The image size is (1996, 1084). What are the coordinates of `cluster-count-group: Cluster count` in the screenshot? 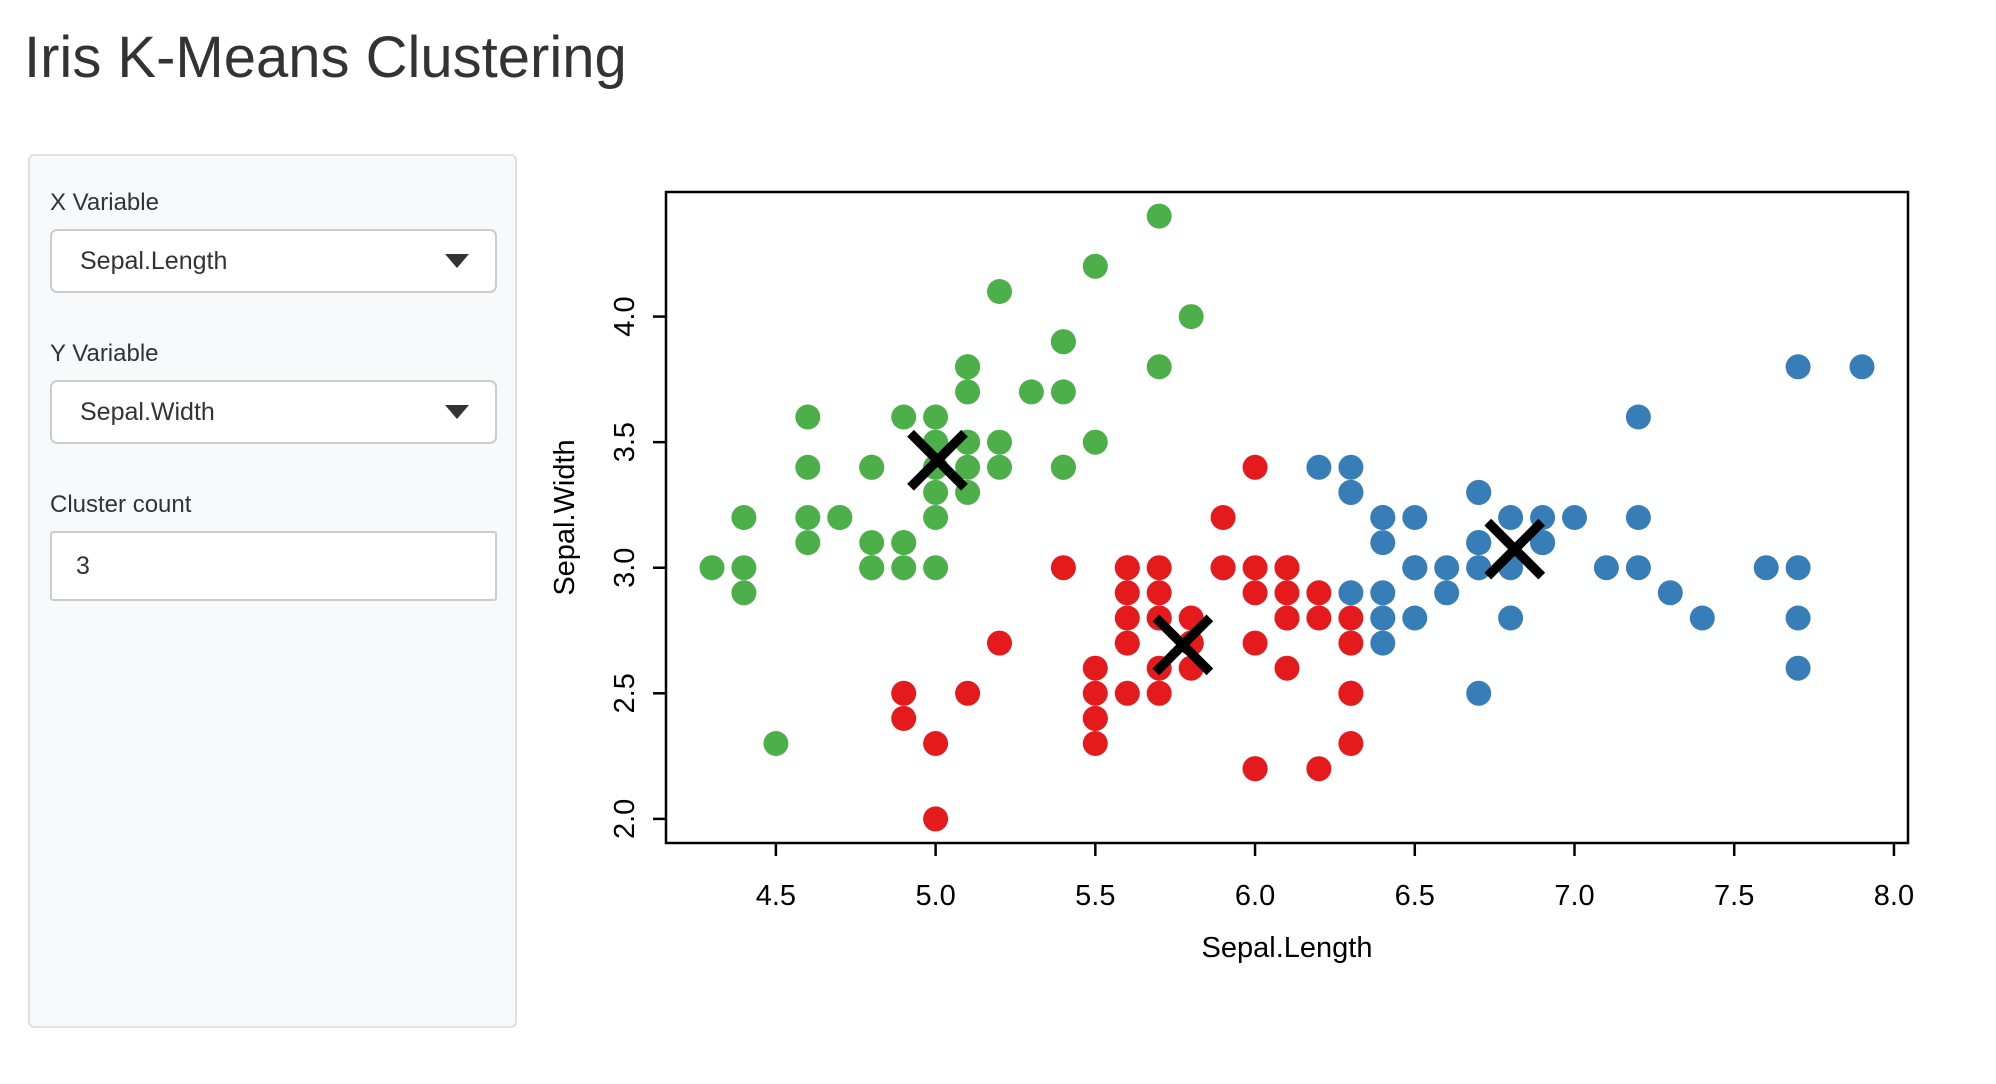 It's located at (273, 545).